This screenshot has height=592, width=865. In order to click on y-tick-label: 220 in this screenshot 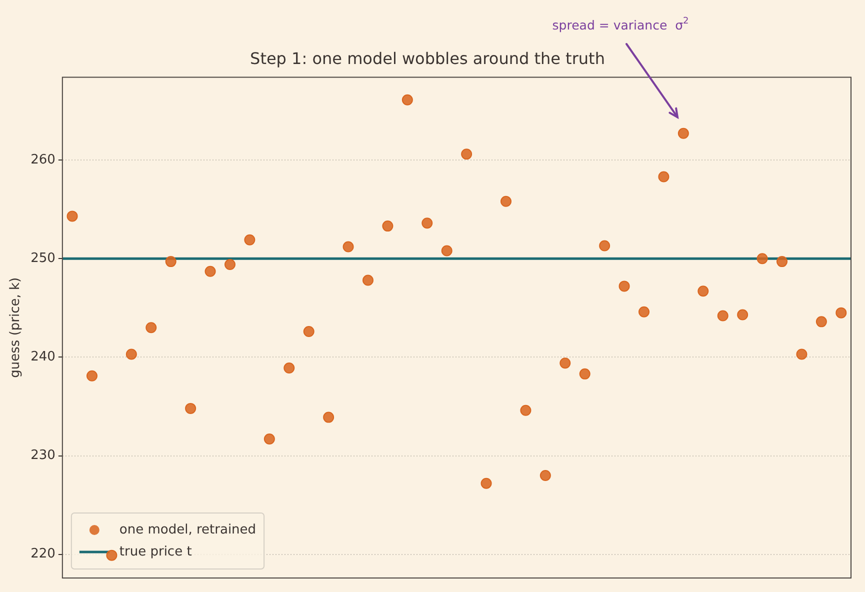, I will do `click(43, 554)`.